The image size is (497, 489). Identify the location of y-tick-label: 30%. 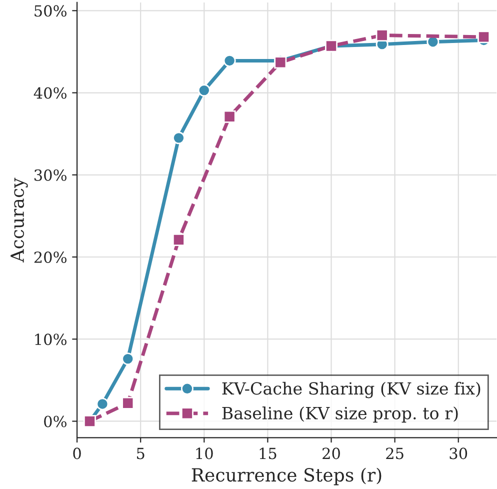
(50, 175).